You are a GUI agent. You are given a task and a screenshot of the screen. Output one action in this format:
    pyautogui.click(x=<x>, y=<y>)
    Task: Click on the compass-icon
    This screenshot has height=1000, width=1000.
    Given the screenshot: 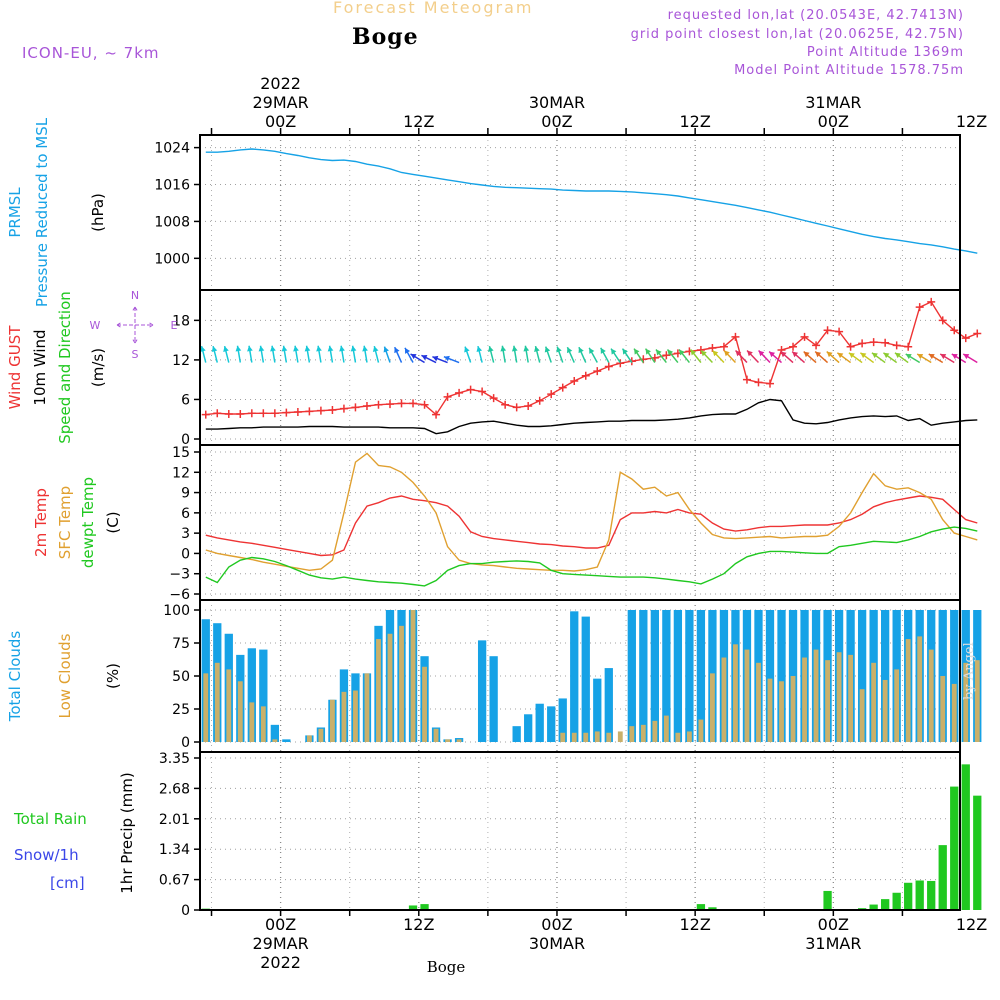 What is the action you would take?
    pyautogui.click(x=135, y=325)
    